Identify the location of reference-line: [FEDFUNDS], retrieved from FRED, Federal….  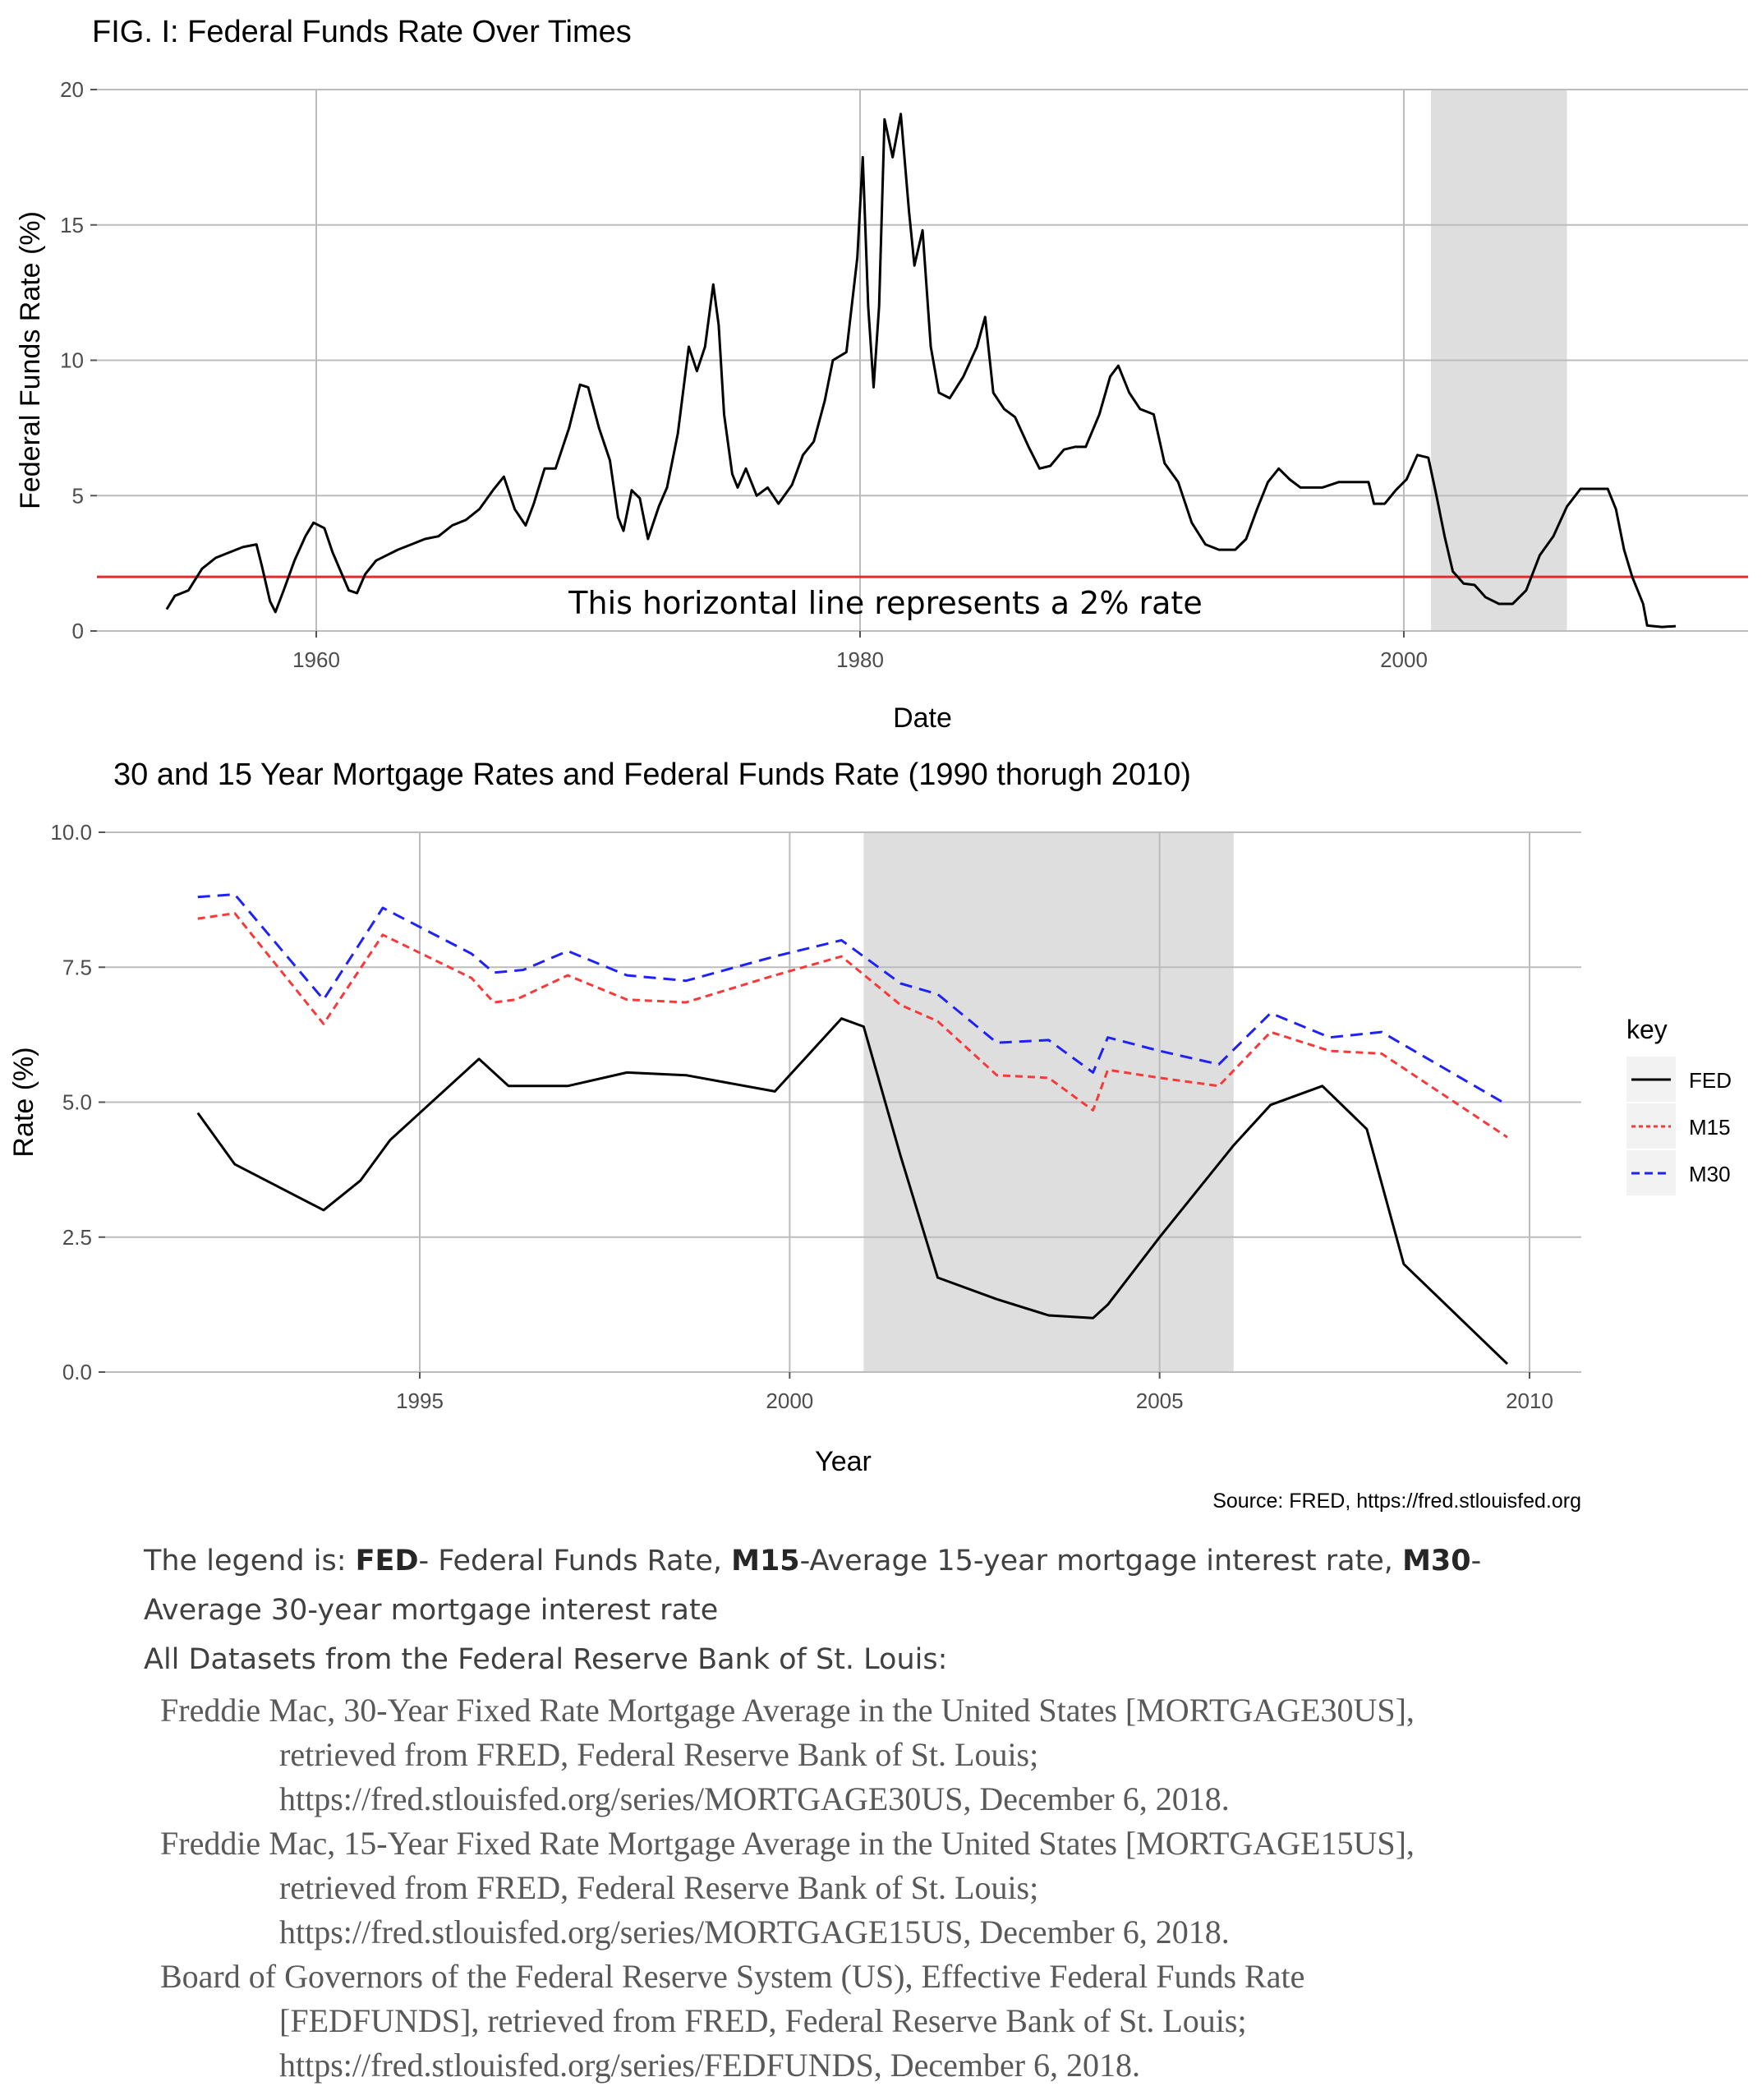
(763, 2020).